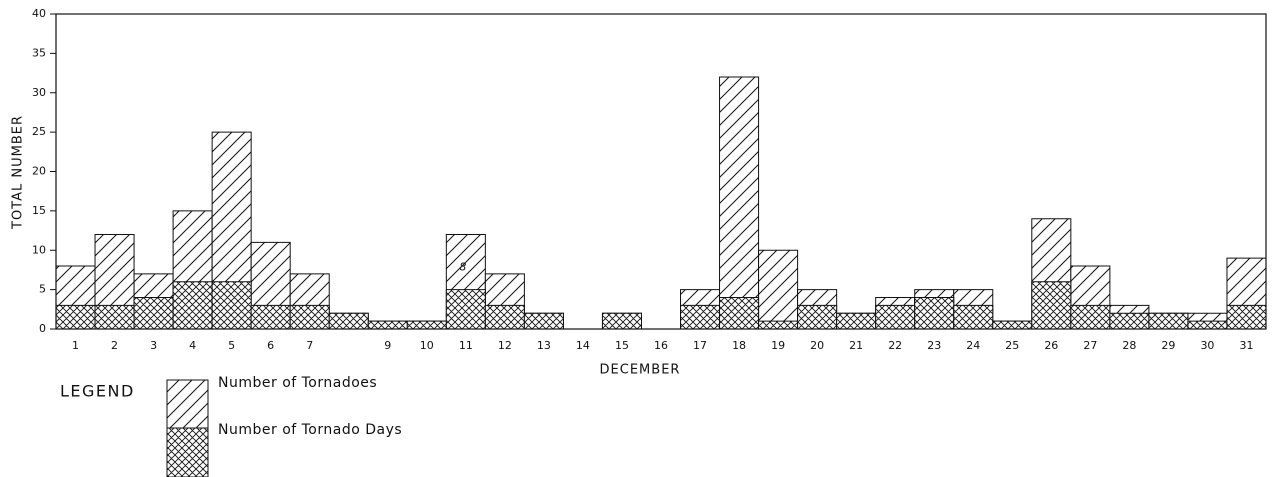 The image size is (1276, 477). Describe the element at coordinates (231, 345) in the screenshot. I see `x-tick-label: 5` at that location.